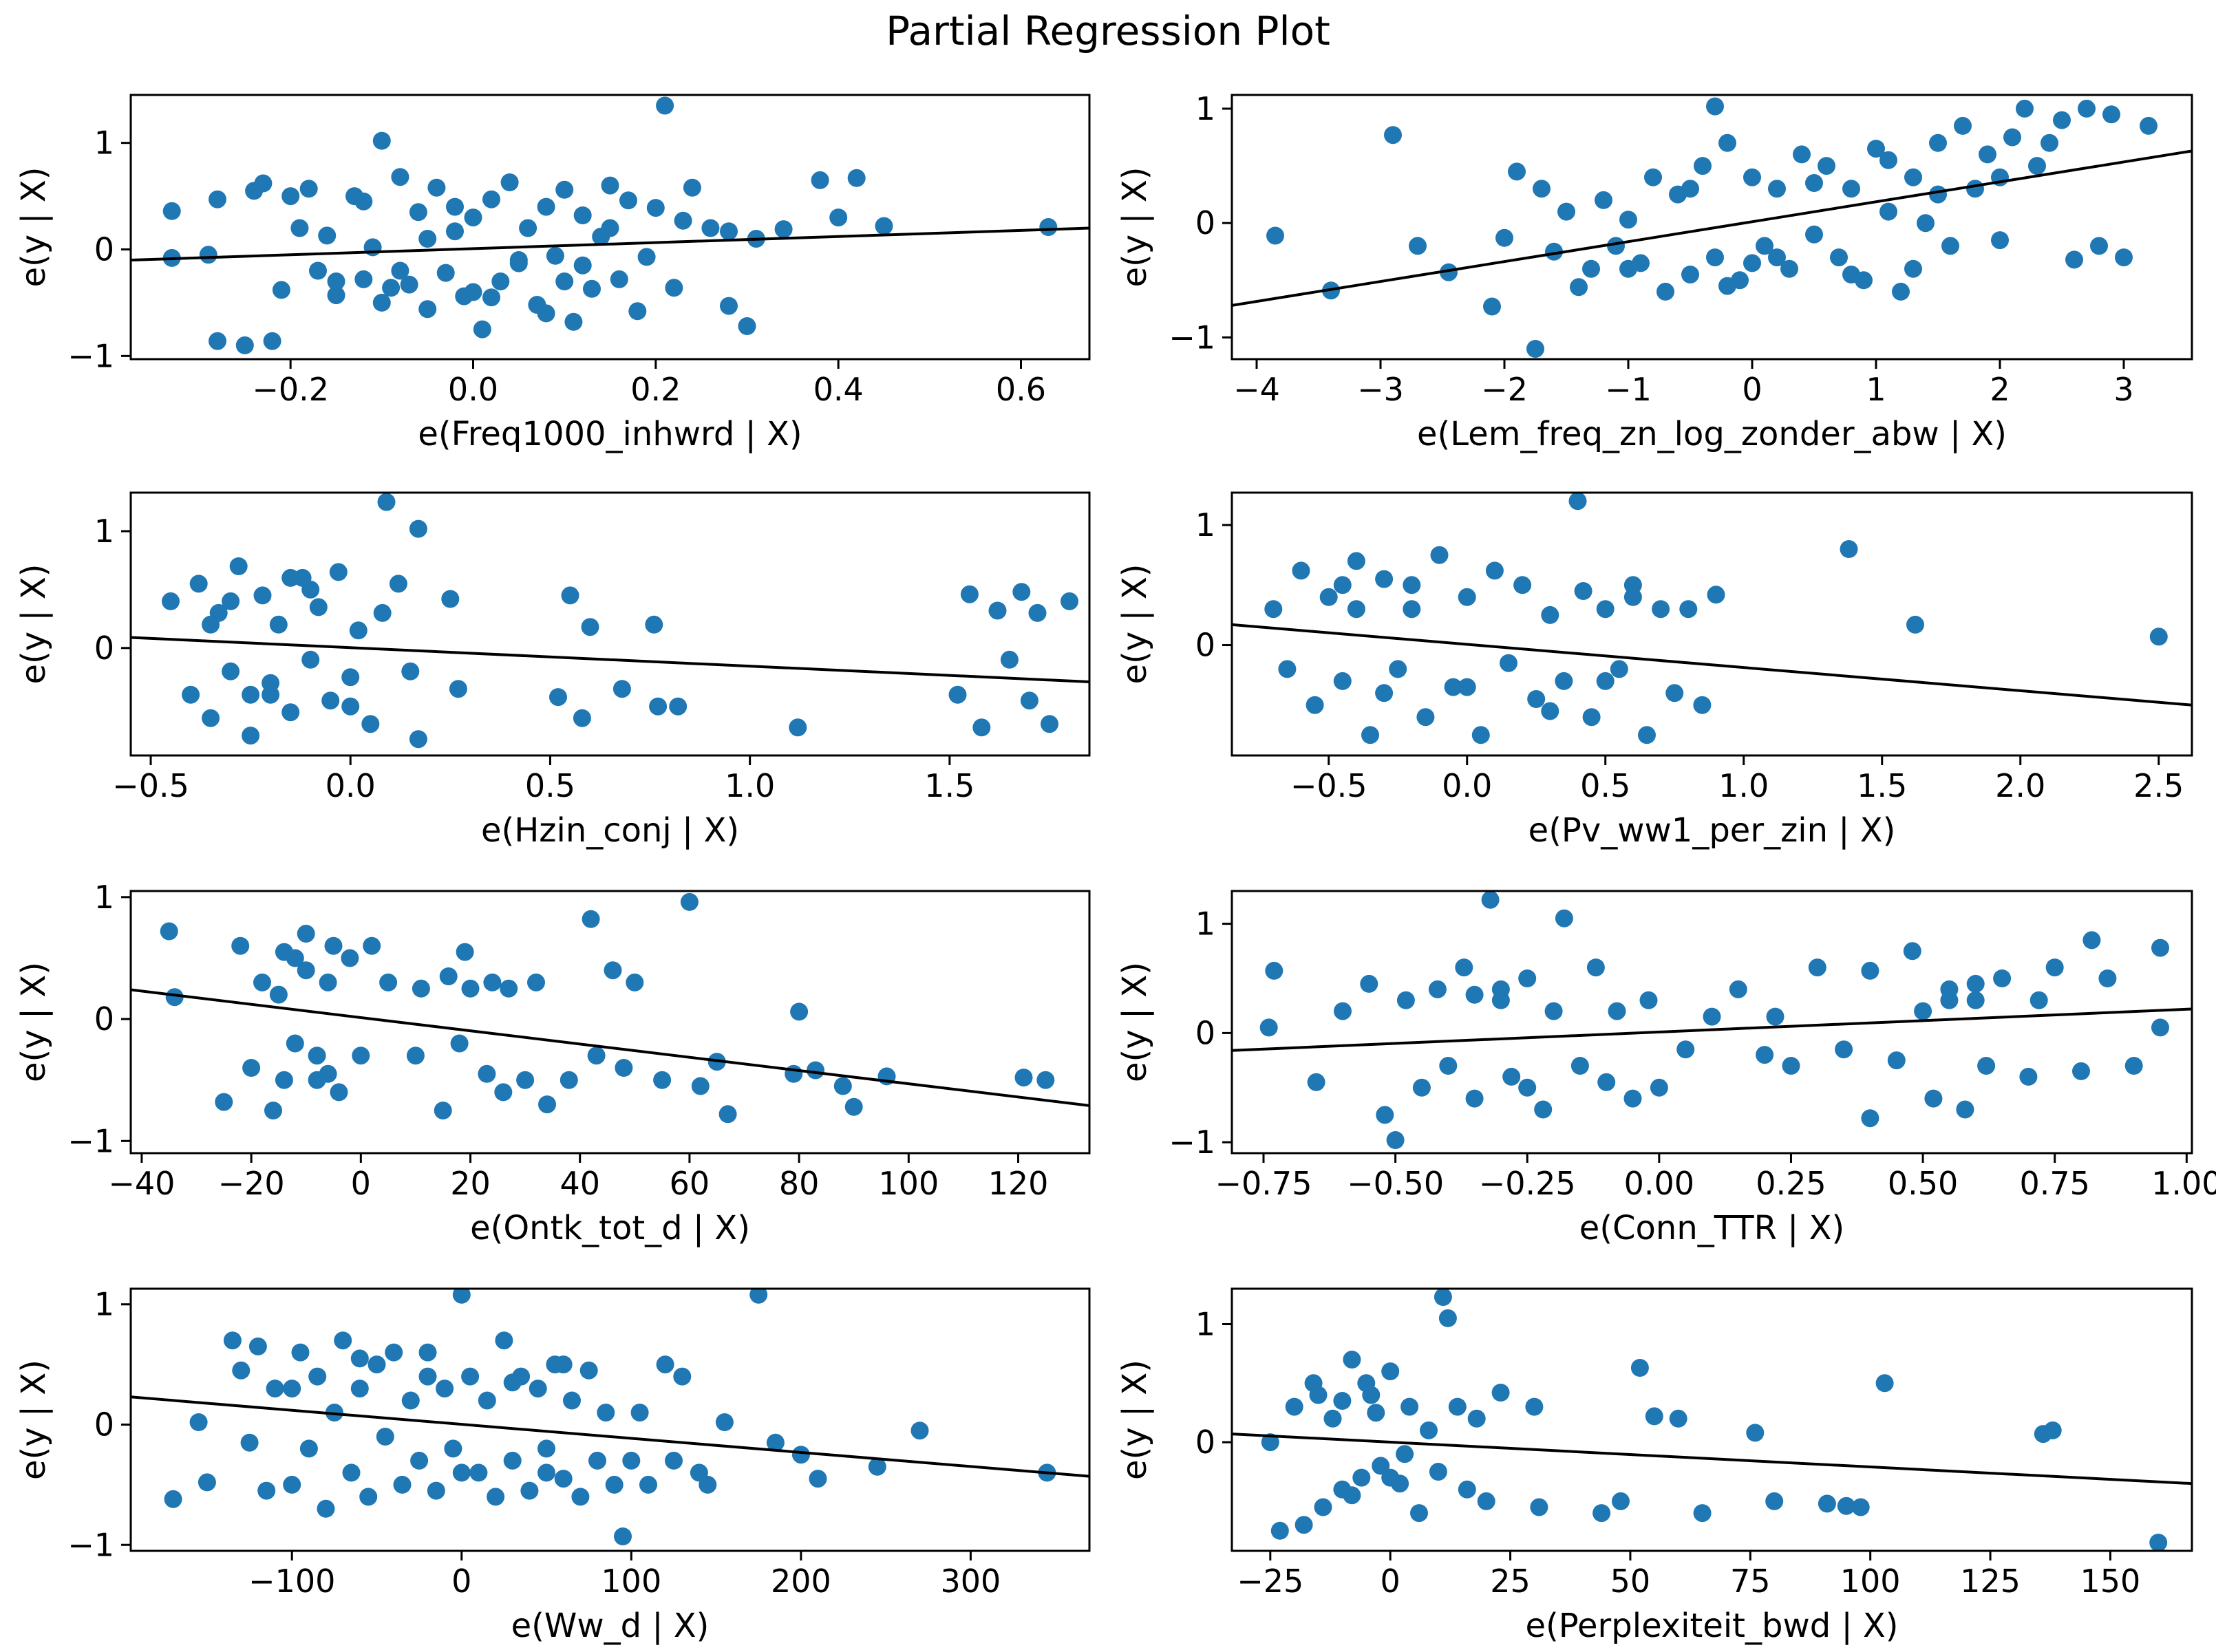 Image resolution: width=2216 pixels, height=1652 pixels. I want to click on scatter-points, so click(610, 1417).